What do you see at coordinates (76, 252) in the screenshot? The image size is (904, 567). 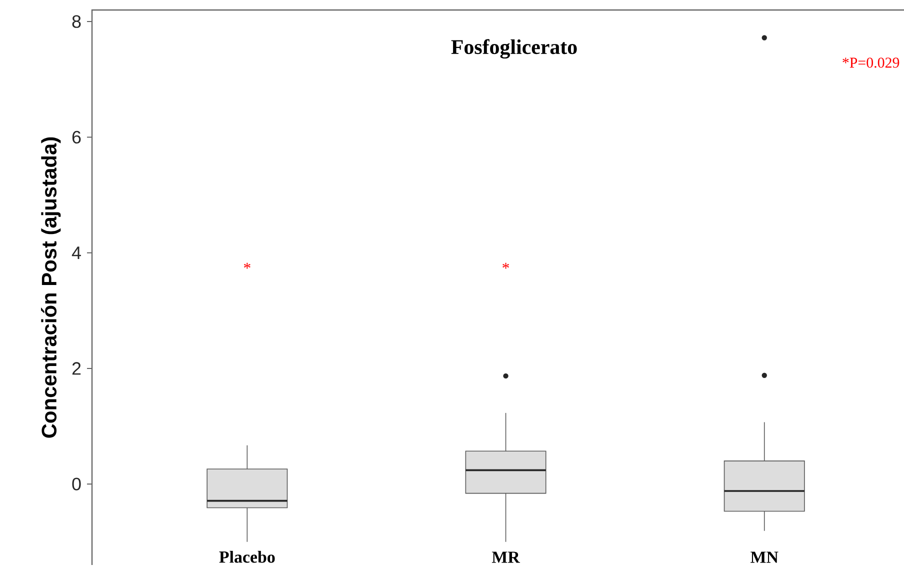 I see `y-tick-label: 4` at bounding box center [76, 252].